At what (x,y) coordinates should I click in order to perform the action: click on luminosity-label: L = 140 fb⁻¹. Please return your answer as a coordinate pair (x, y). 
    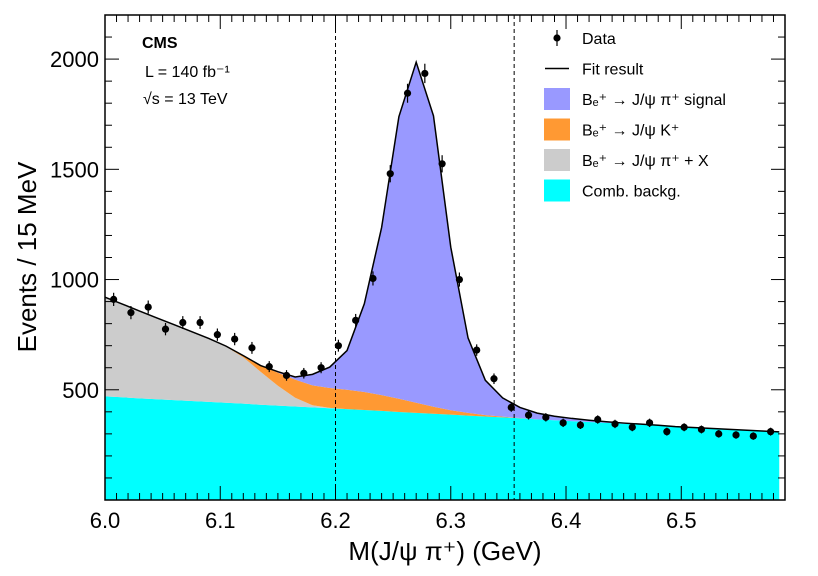
    Looking at the image, I should click on (187, 72).